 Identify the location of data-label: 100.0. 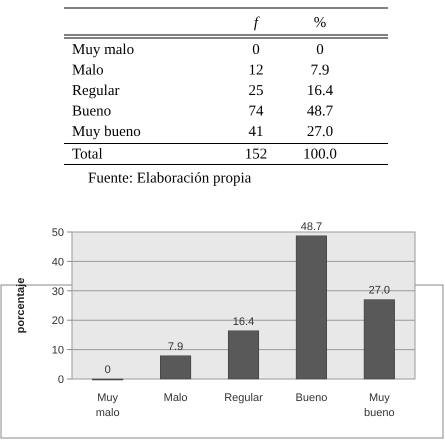
(320, 154).